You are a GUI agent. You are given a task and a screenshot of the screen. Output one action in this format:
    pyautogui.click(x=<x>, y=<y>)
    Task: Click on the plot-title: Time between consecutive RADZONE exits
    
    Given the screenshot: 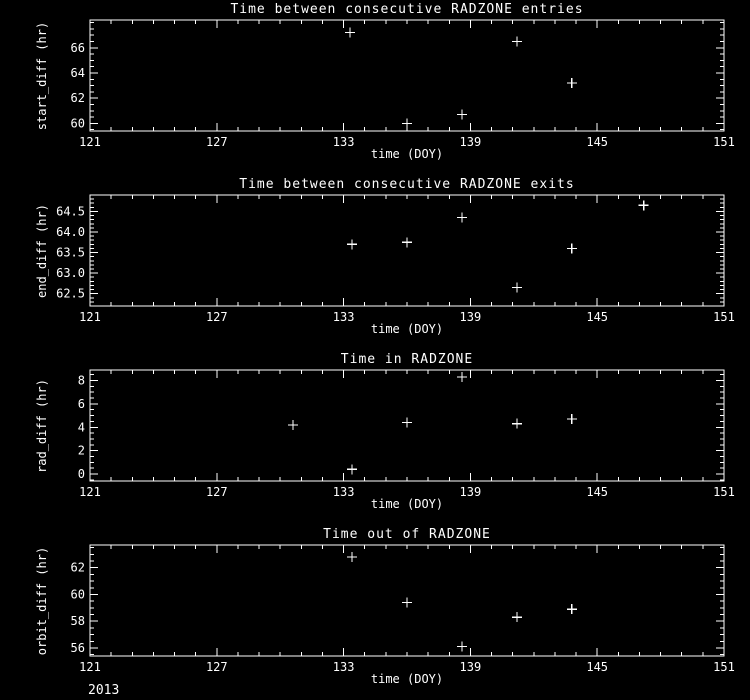 What is the action you would take?
    pyautogui.click(x=407, y=184)
    